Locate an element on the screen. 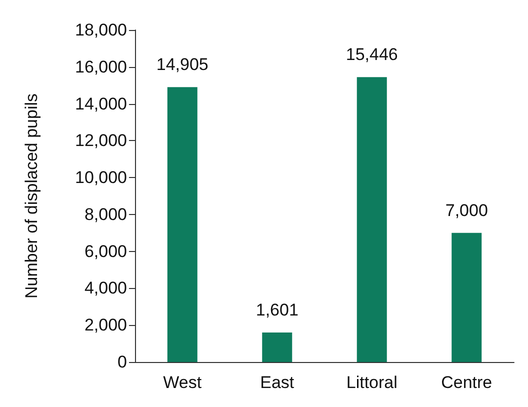 This screenshot has height=407, width=528. y-tick-label: 14,000 is located at coordinates (101, 104).